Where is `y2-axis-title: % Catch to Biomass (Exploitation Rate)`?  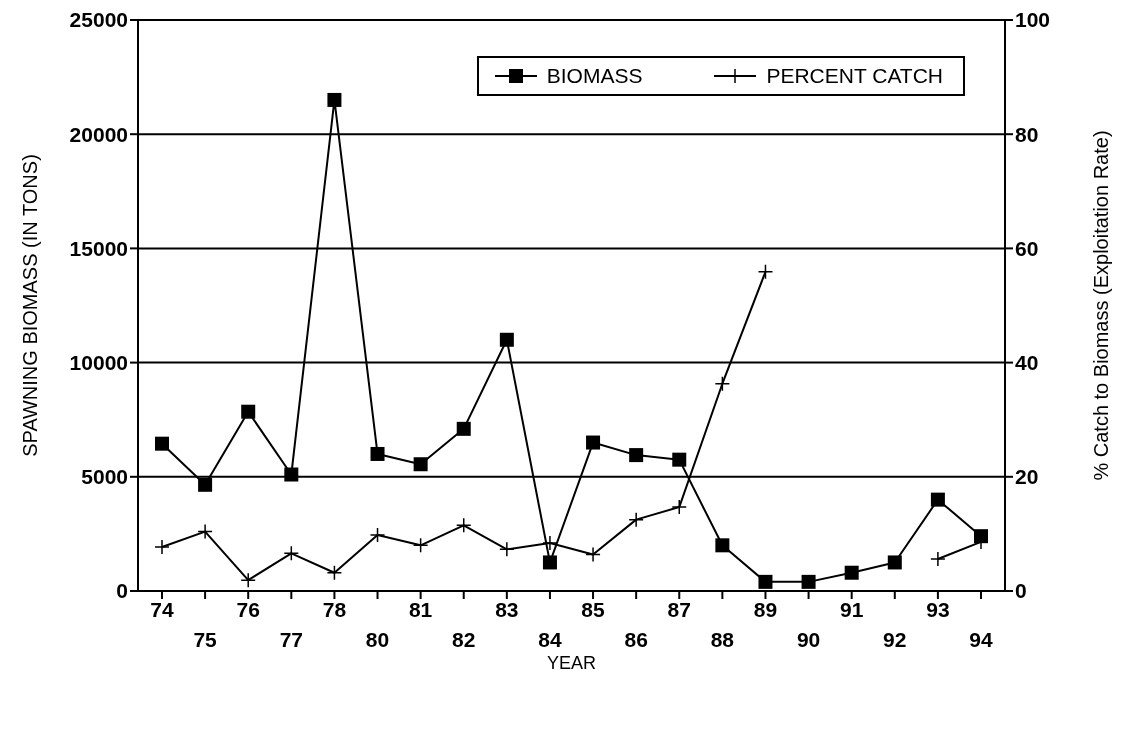 y2-axis-title: % Catch to Biomass (Exploitation Rate) is located at coordinates (1101, 305).